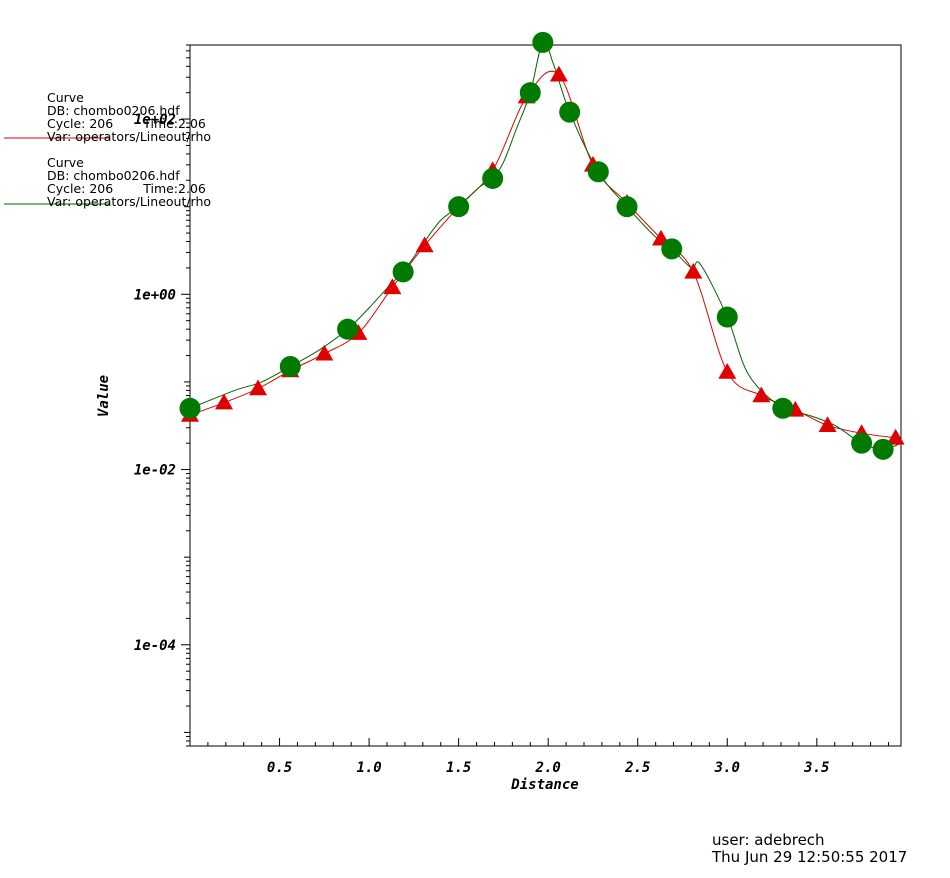  I want to click on user-name: user: adebrech, so click(768, 840).